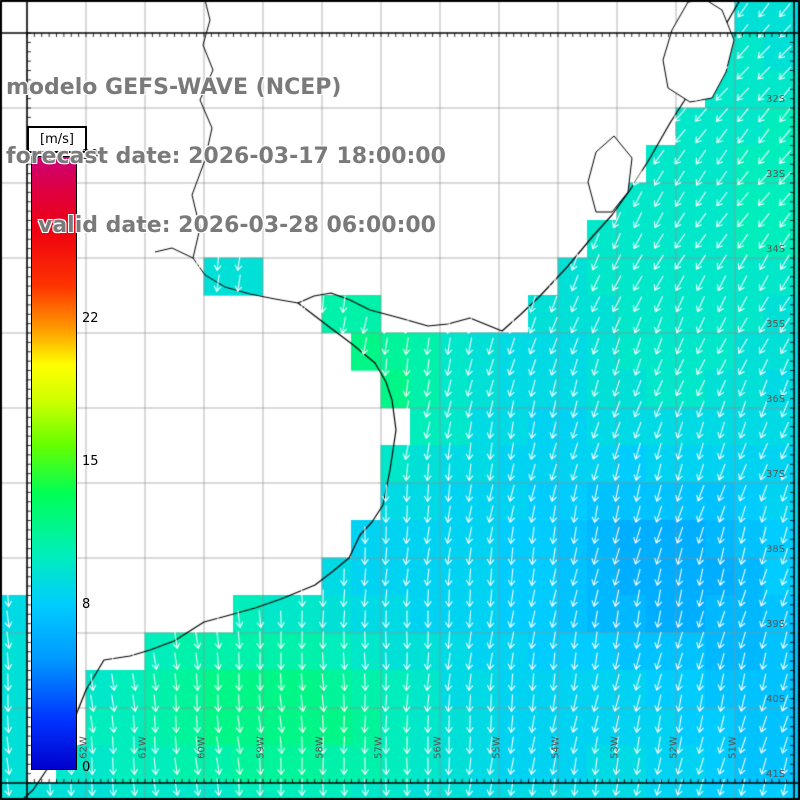 The image size is (800, 800). I want to click on colorbar-tick-22: 22, so click(90, 319).